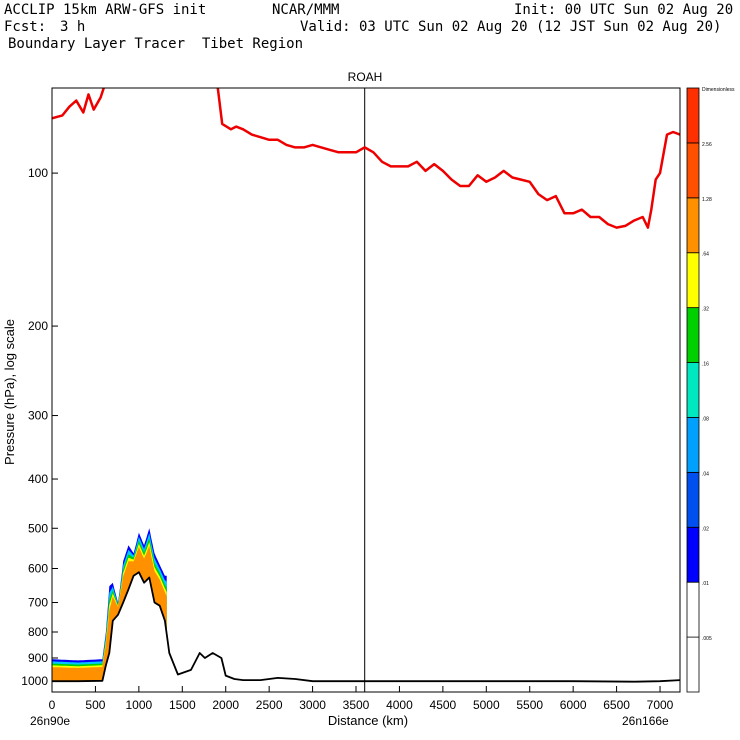 The height and width of the screenshot is (740, 740). Describe the element at coordinates (73, 27) in the screenshot. I see `header-fcst-value: 3 h` at that location.